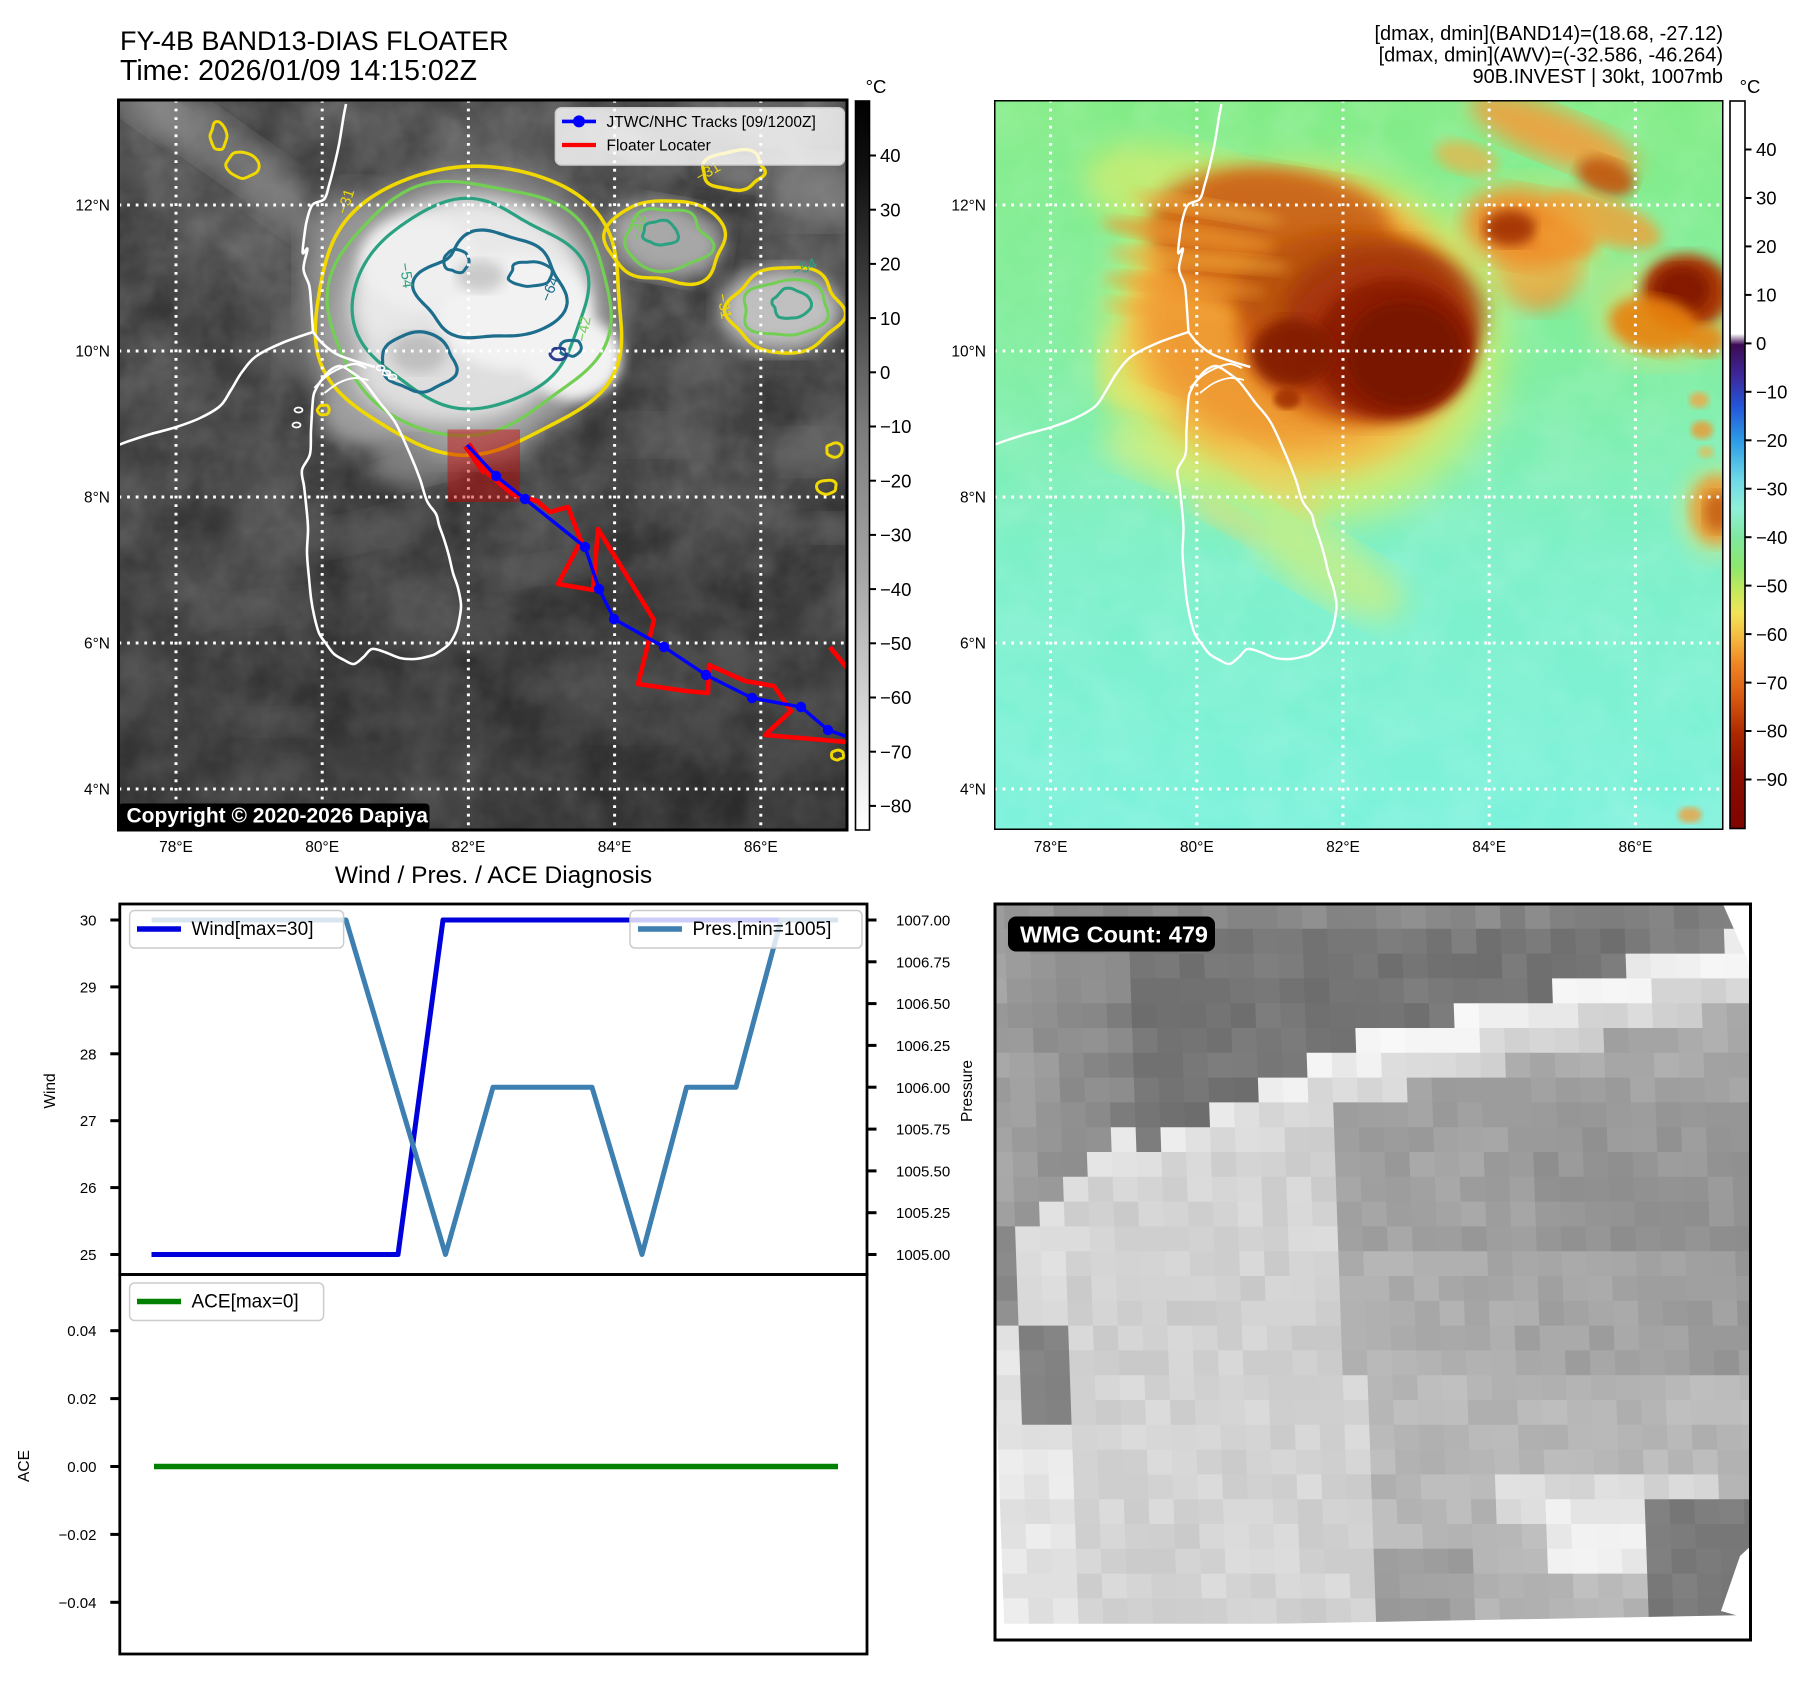 The height and width of the screenshot is (1695, 1813). Describe the element at coordinates (493, 875) in the screenshot. I see `svg-text: Wind / Pres. / ACE Diagnosis` at that location.